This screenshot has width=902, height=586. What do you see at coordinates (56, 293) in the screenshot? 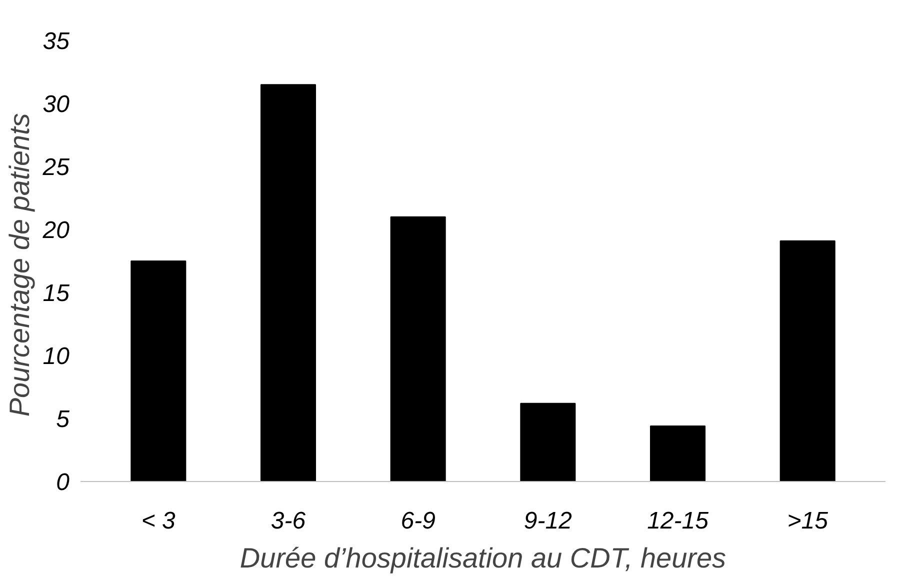
I see `y-tick-label: 15` at bounding box center [56, 293].